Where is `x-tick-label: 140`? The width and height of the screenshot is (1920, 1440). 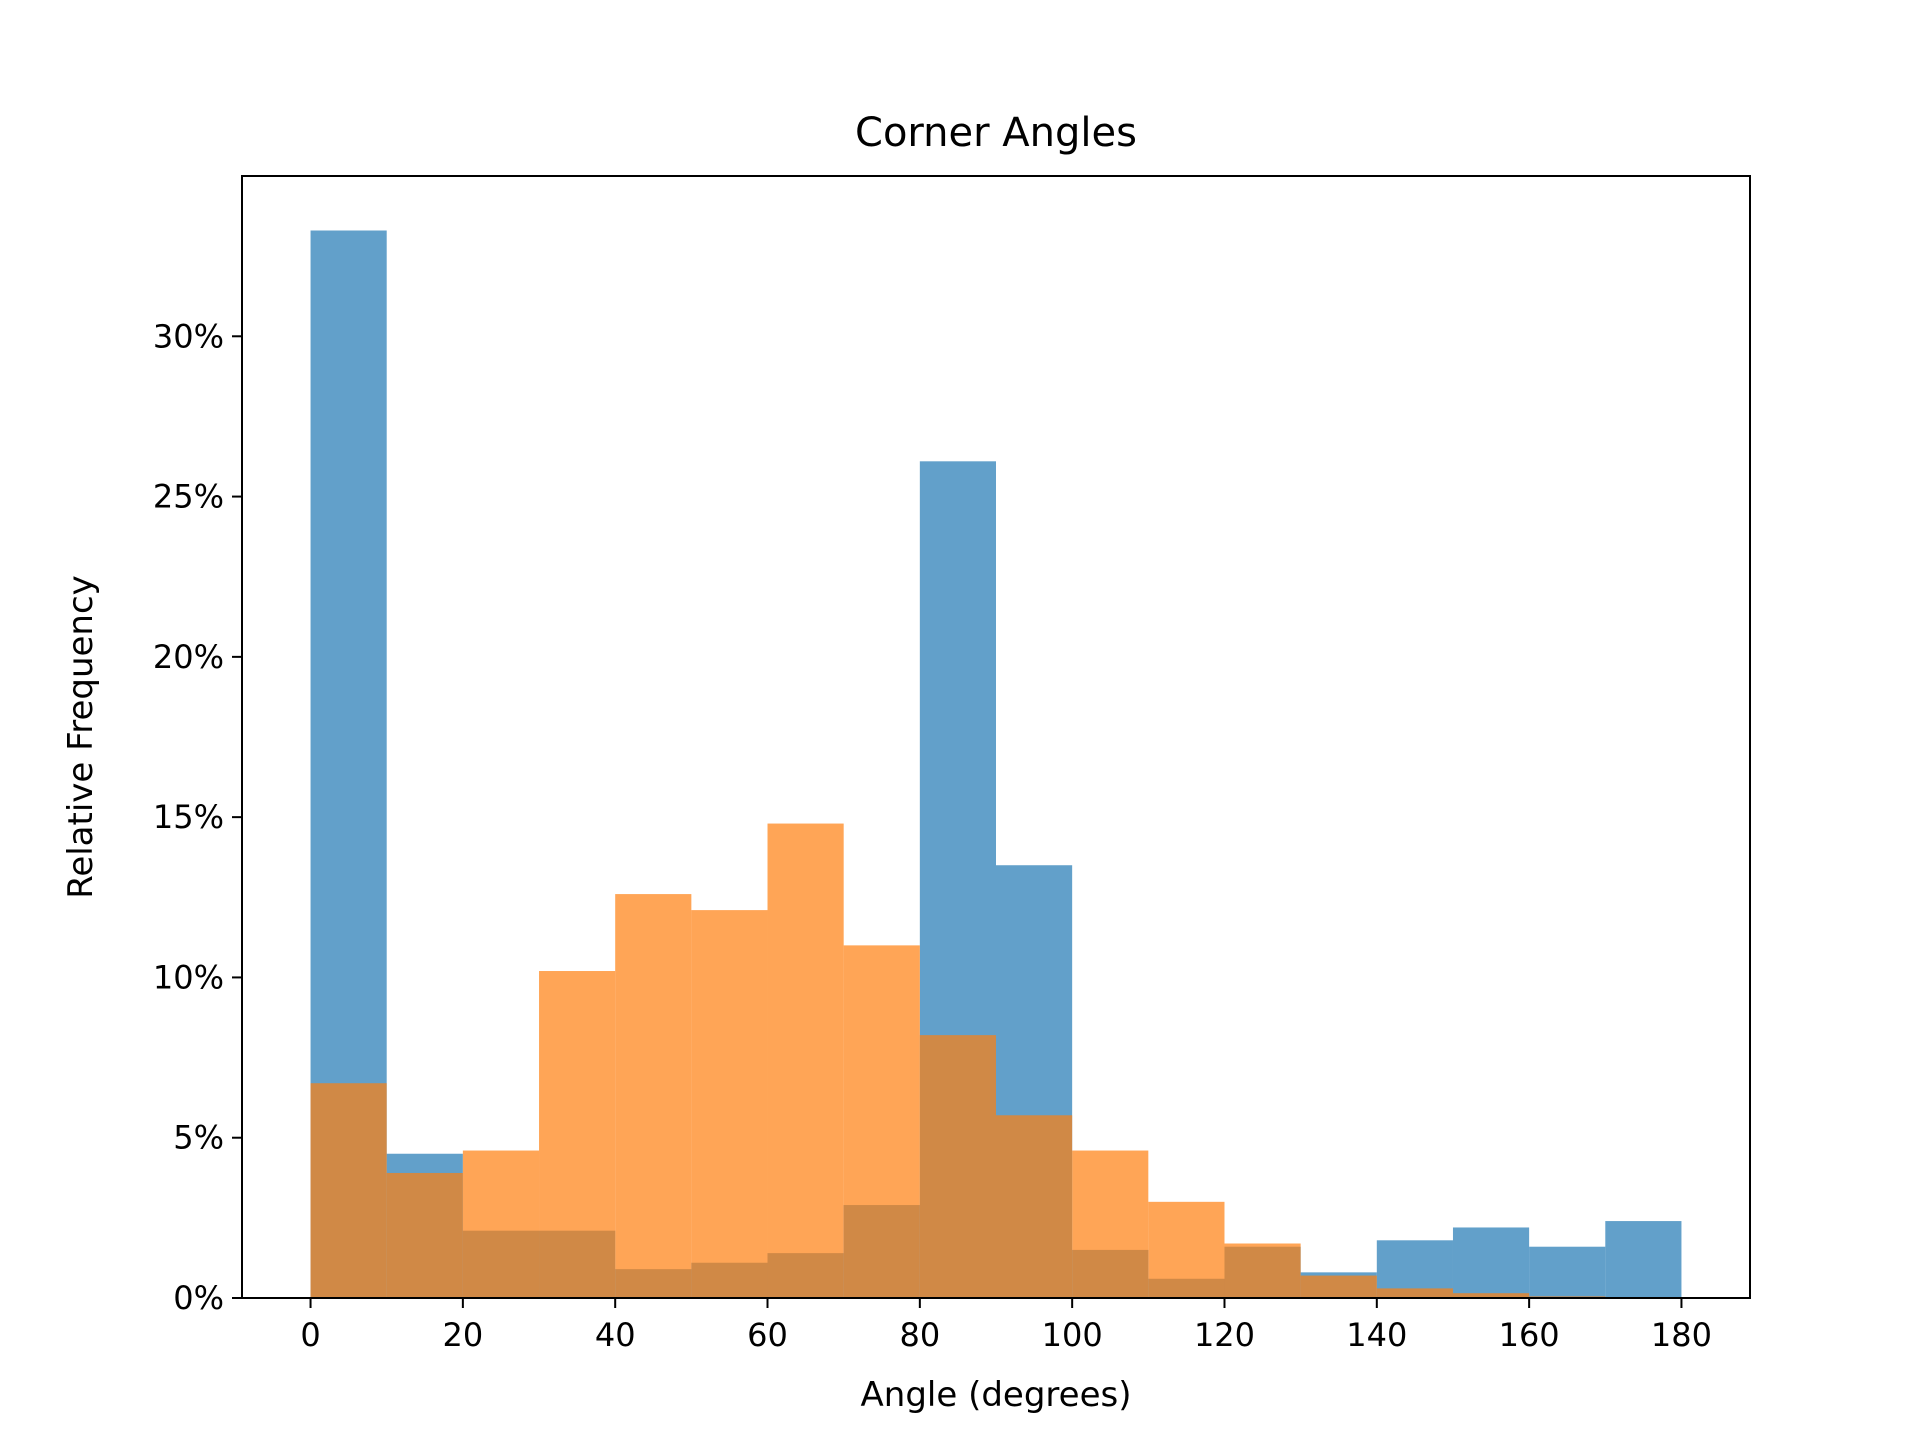 x-tick-label: 140 is located at coordinates (1376, 1335).